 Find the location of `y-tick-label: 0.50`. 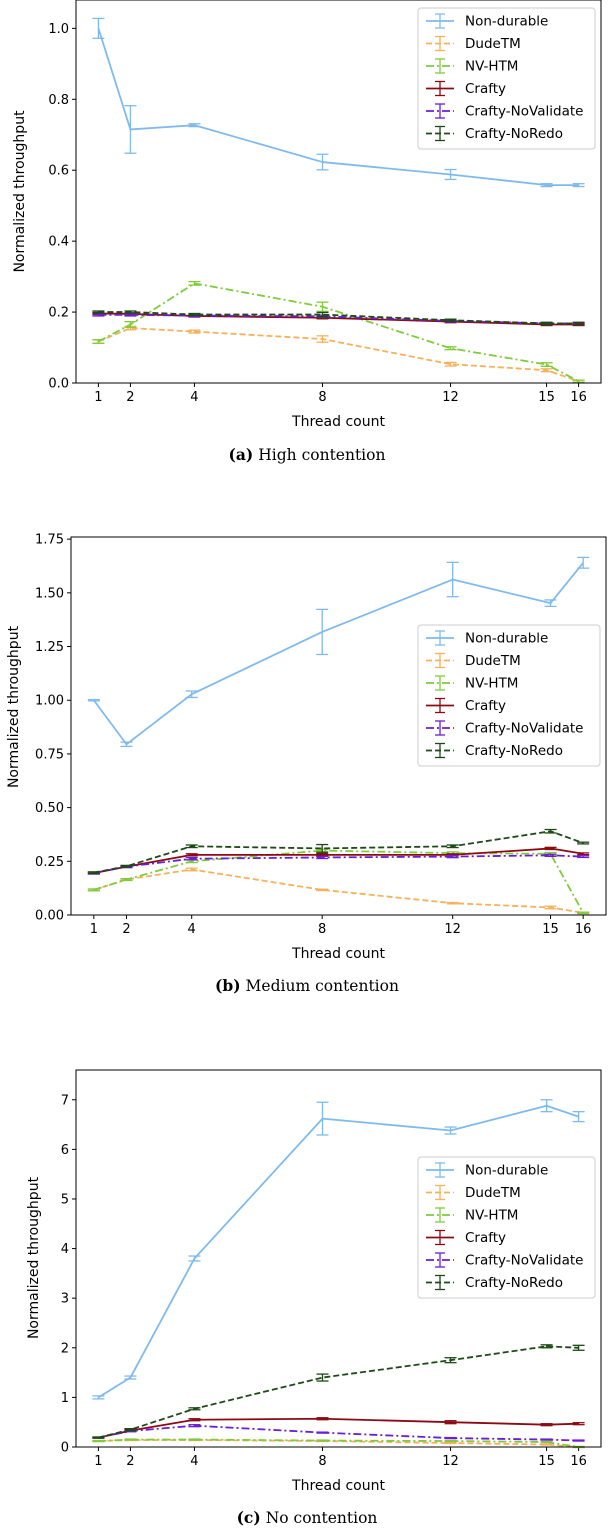

y-tick-label: 0.50 is located at coordinates (49, 808).